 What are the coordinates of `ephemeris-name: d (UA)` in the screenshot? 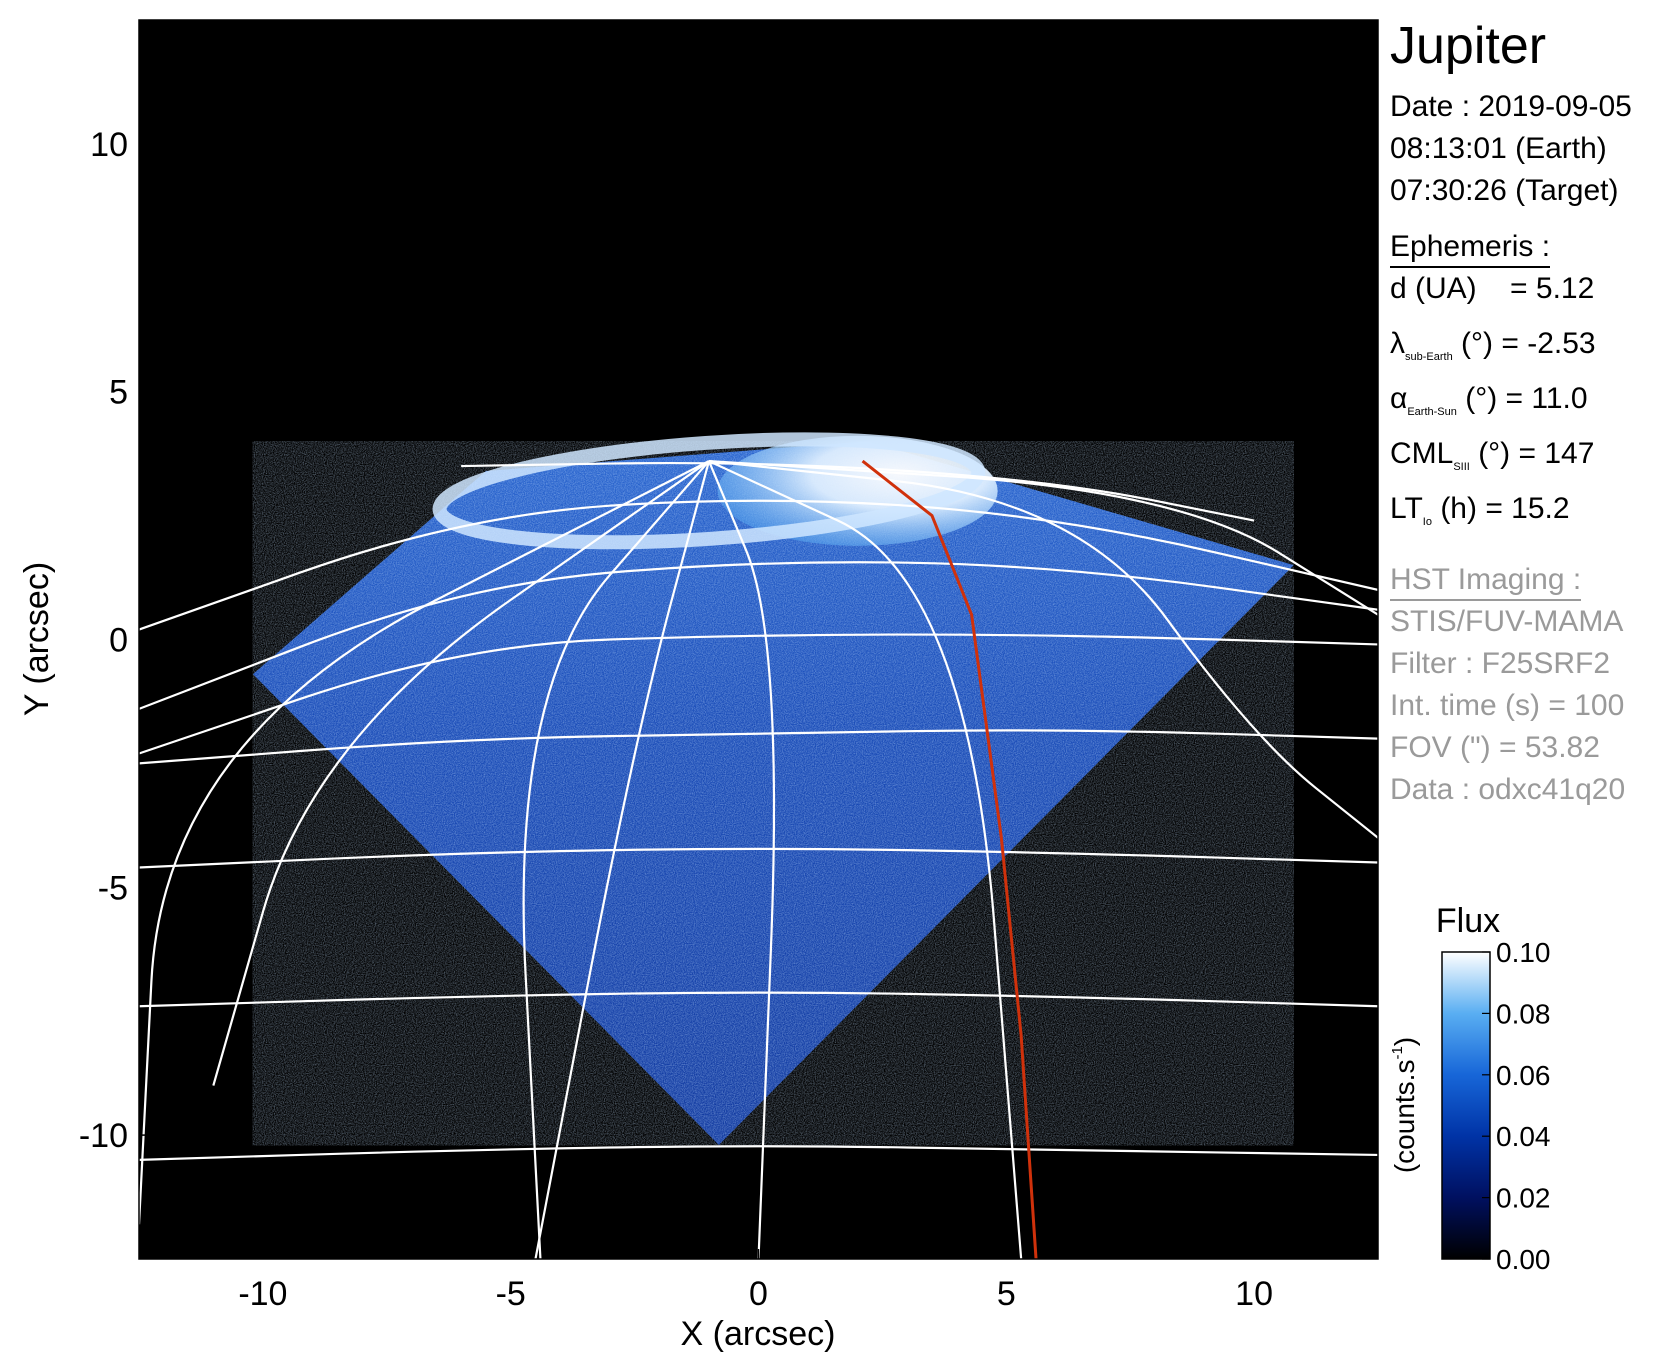 It's located at (1433, 288).